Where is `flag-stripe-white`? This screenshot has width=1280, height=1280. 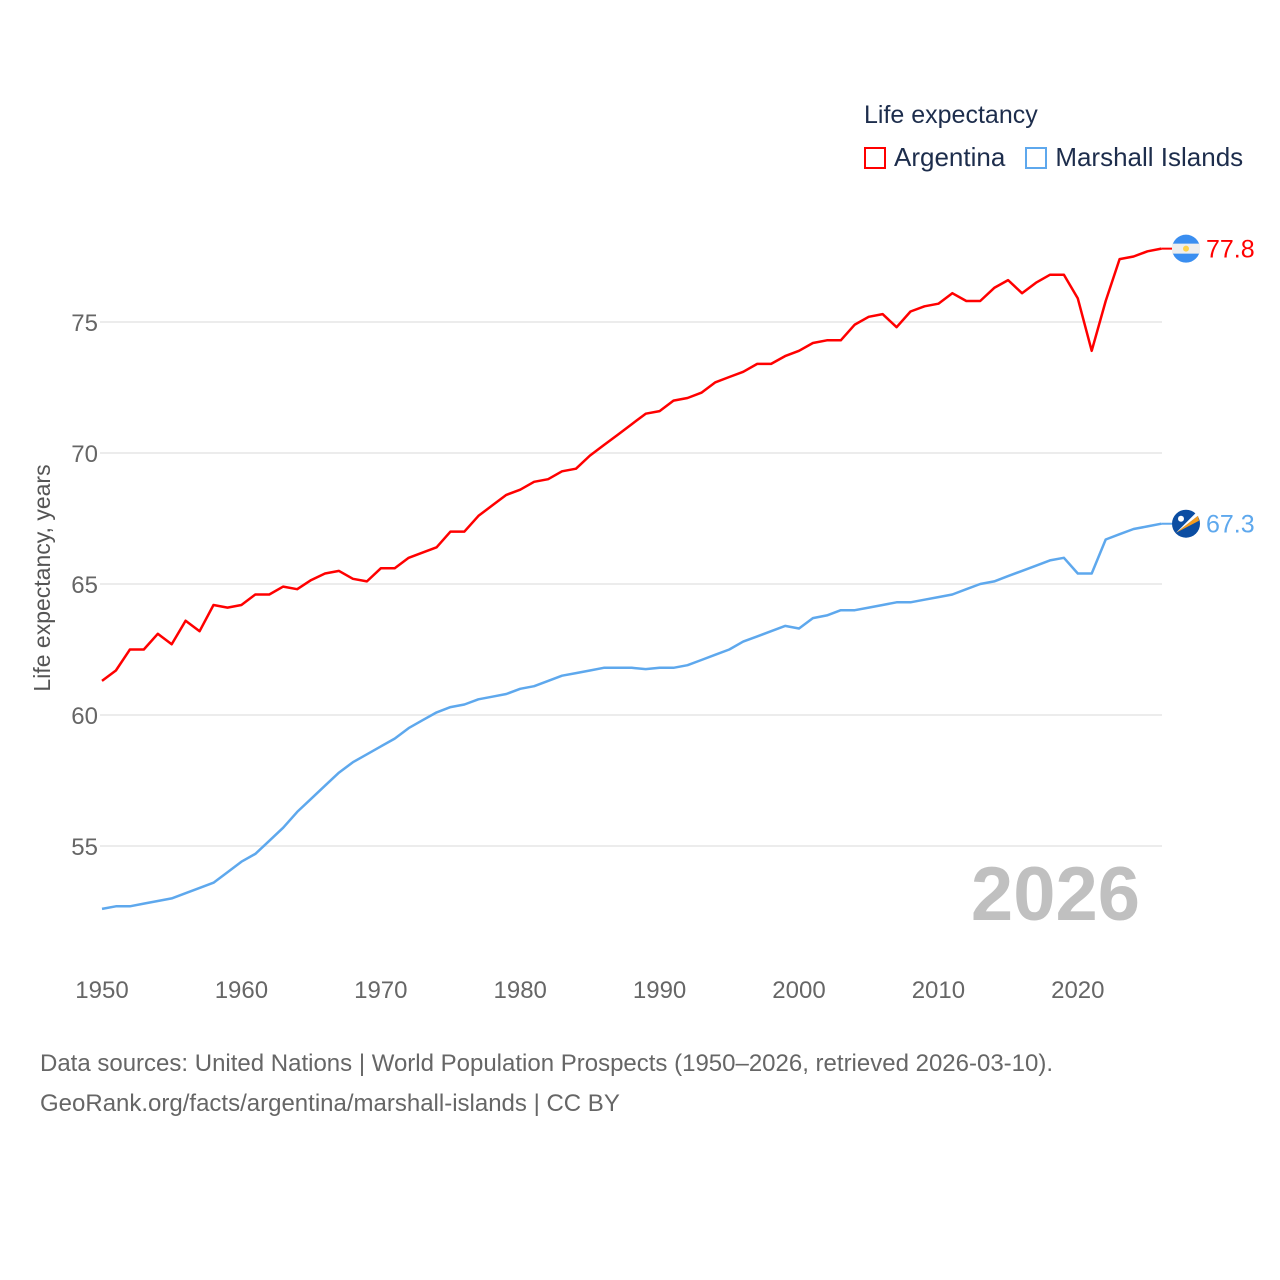
flag-stripe-white is located at coordinates (1187, 522).